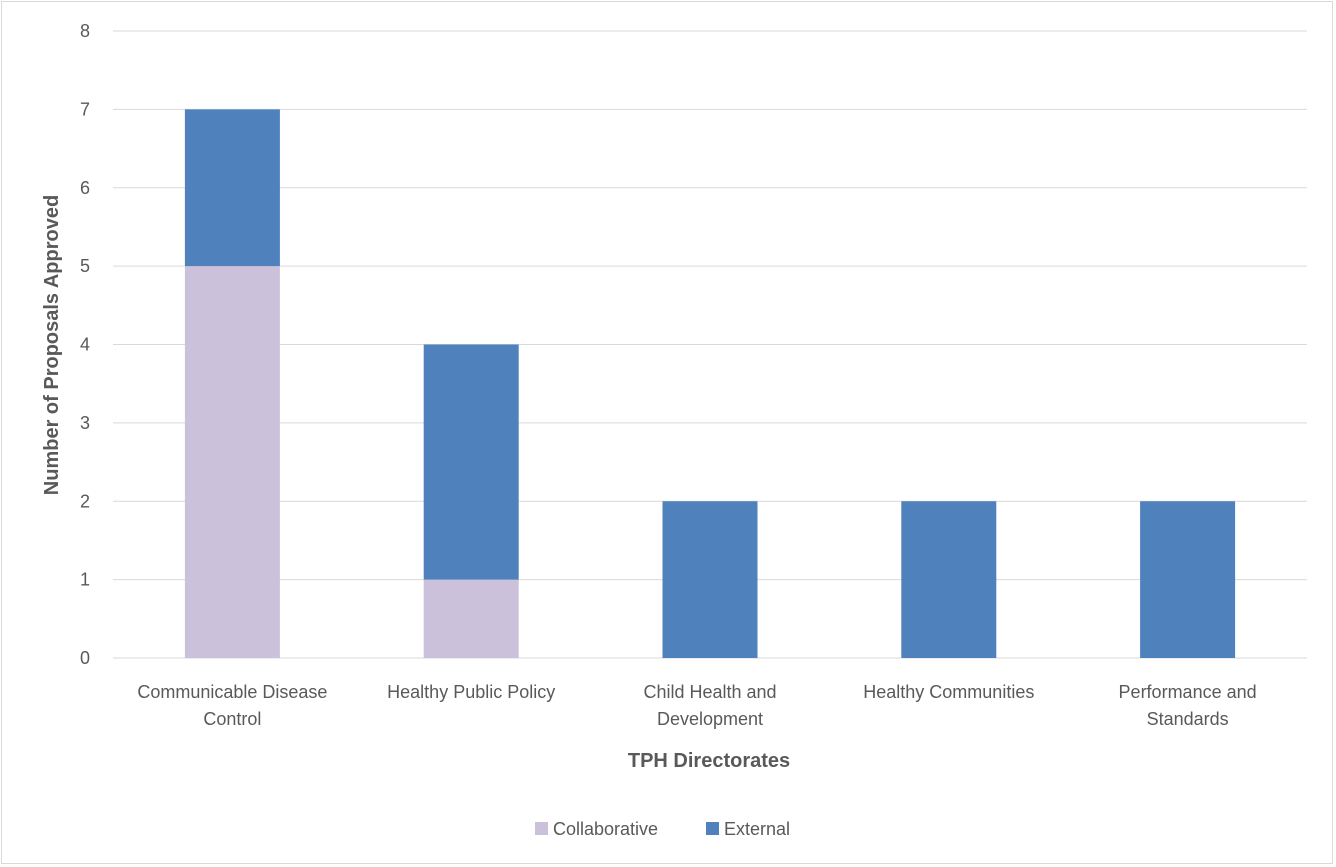  What do you see at coordinates (85, 266) in the screenshot?
I see `y-tick-label: 5` at bounding box center [85, 266].